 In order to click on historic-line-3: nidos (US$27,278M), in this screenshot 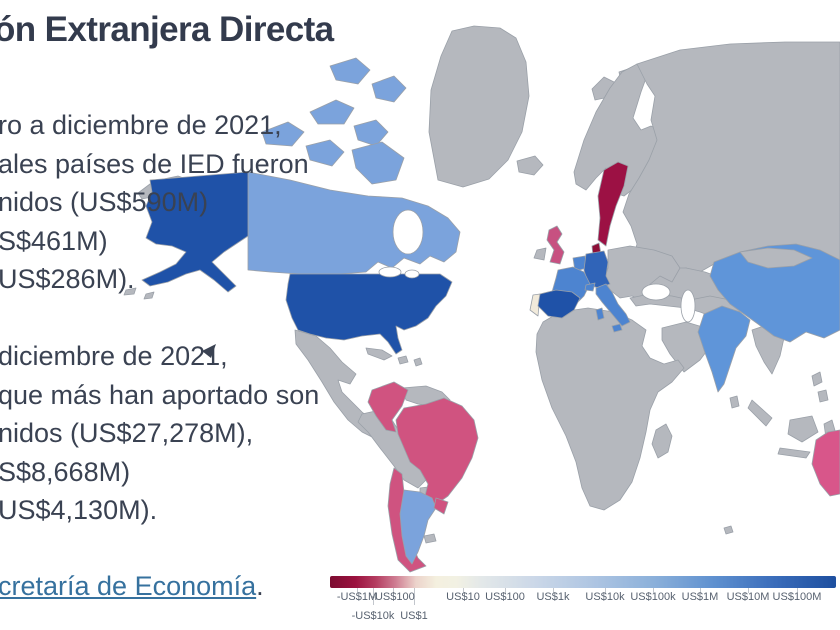, I will do `click(127, 433)`.